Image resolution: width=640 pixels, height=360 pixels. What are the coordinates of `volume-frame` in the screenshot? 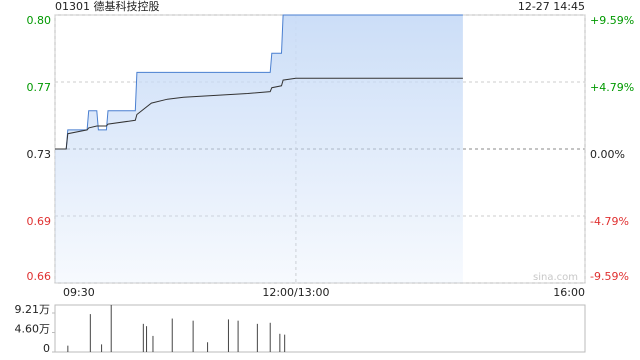 It's located at (320, 328).